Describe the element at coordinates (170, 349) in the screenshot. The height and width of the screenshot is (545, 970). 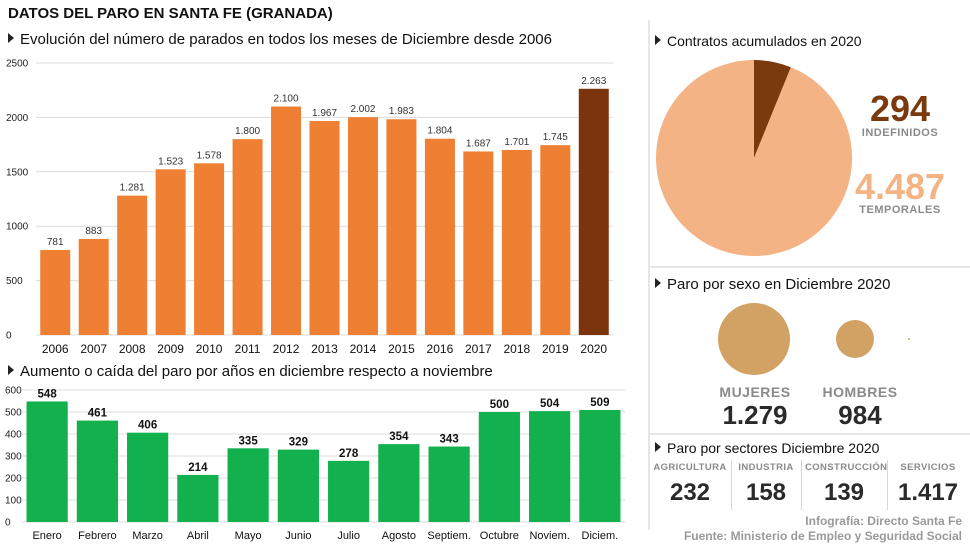
I see `x-tick-label: 2009` at that location.